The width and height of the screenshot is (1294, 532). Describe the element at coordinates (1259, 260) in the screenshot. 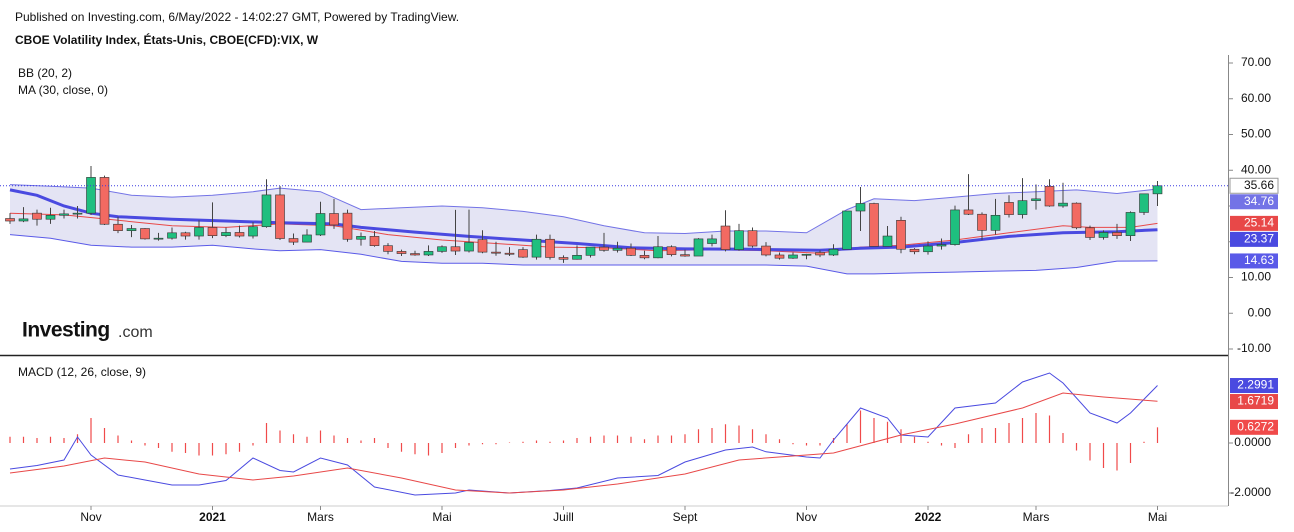

I see `value-box-label: 14.63` at that location.